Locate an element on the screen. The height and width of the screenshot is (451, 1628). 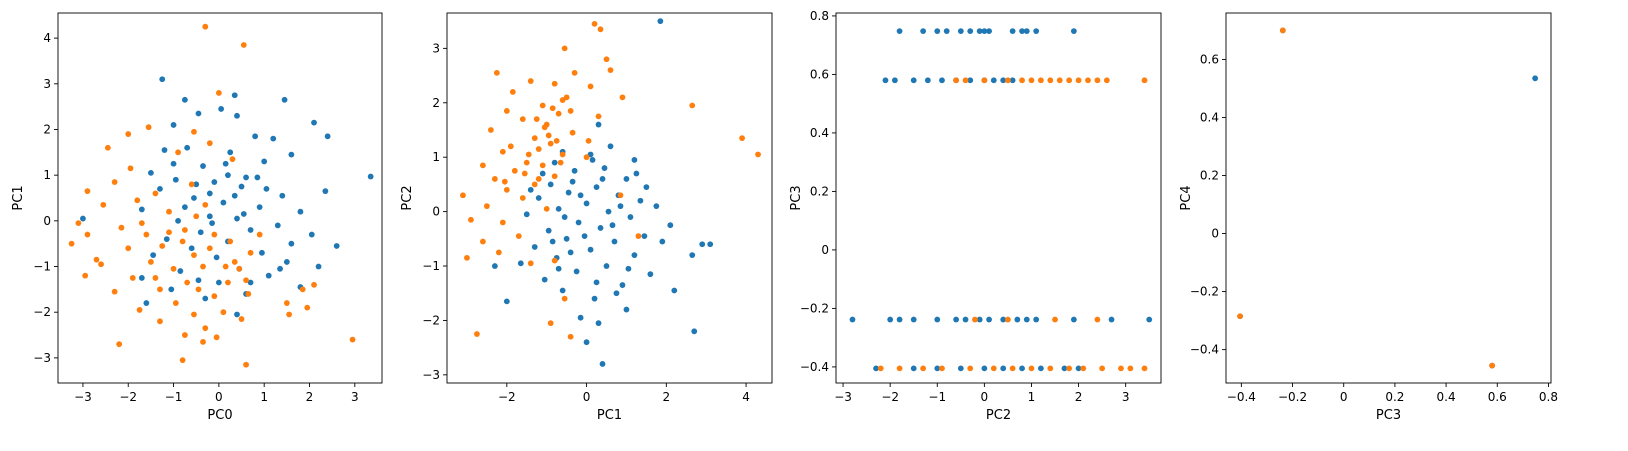
x-tick-label: 0.6 is located at coordinates (1497, 397).